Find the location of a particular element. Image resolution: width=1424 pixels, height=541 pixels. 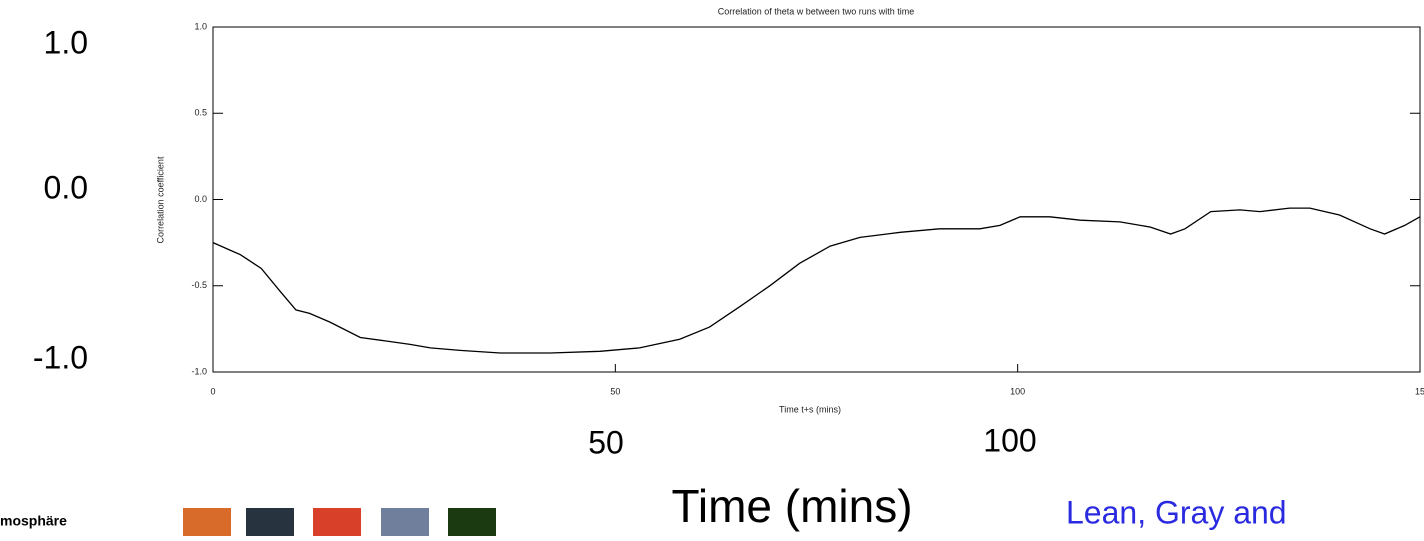

x-tick-label: 15 is located at coordinates (1419, 391).